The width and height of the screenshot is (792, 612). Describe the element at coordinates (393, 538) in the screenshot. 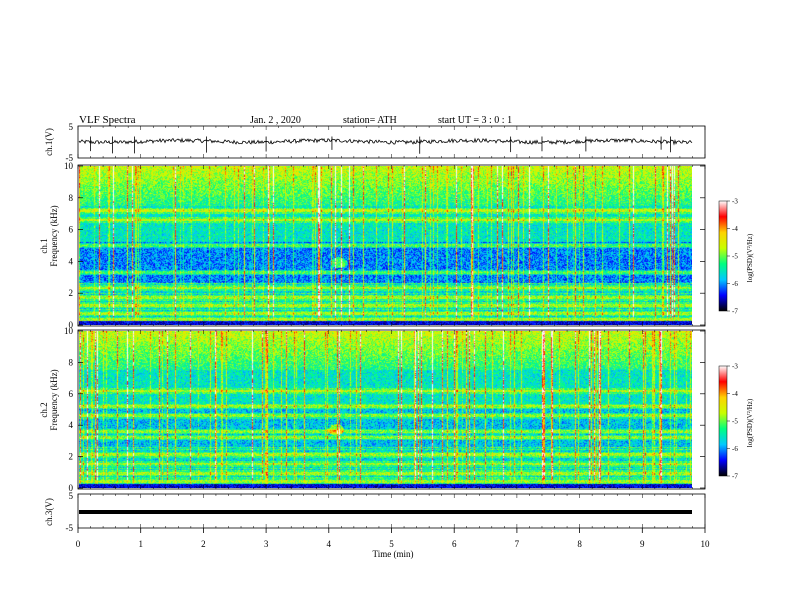

I see `x-axis-ticks: 0 1 2 3 4 5 6 7 8 9 10` at that location.